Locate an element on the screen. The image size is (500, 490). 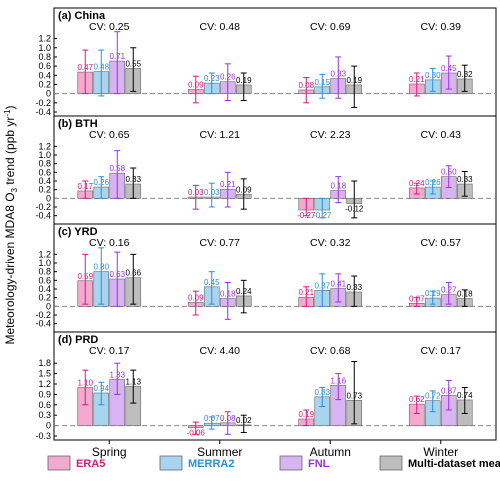
data-label: 0.71 is located at coordinates (117, 56).